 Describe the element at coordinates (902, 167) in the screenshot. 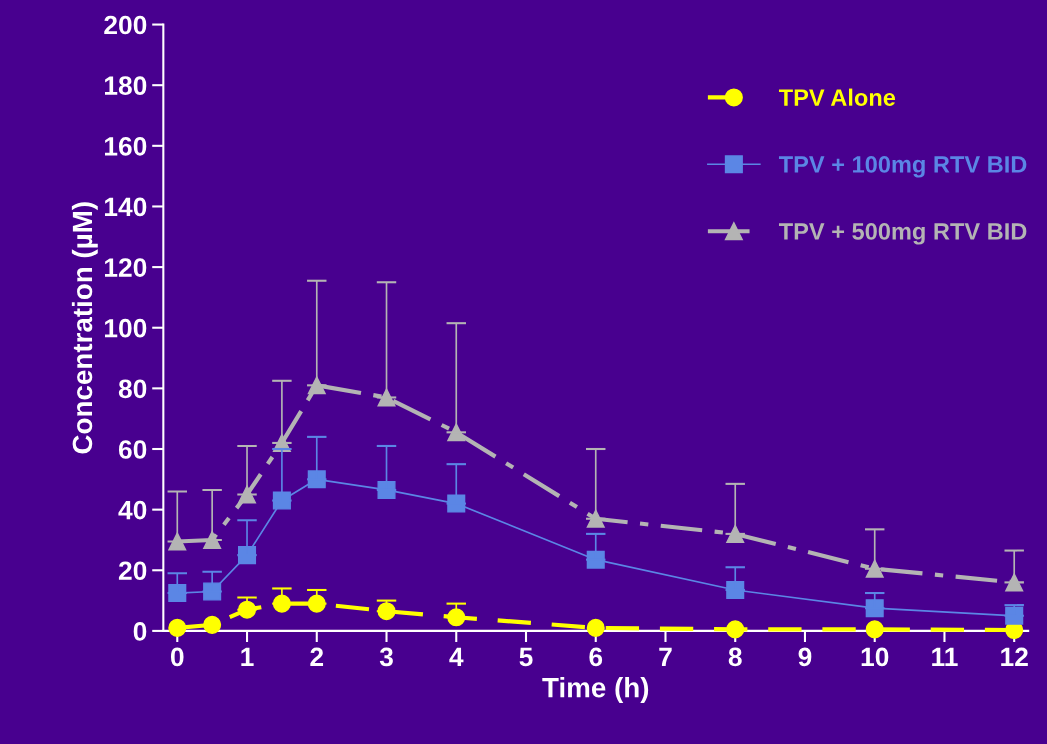

I see `legend-label: TPV + 100mg RTV BID` at that location.